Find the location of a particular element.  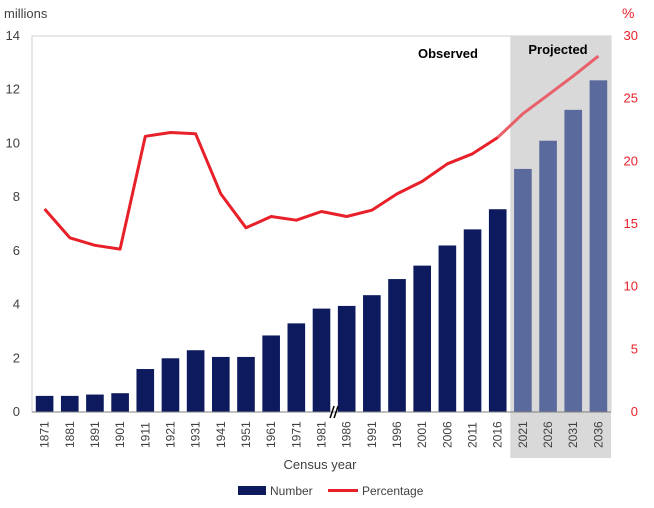

x-tick-1991: 1991 is located at coordinates (372, 434).